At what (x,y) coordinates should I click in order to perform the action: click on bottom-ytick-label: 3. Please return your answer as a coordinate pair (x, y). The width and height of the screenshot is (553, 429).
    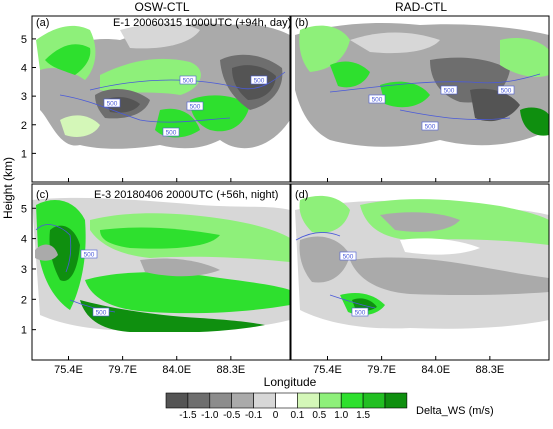
    Looking at the image, I should click on (24, 270).